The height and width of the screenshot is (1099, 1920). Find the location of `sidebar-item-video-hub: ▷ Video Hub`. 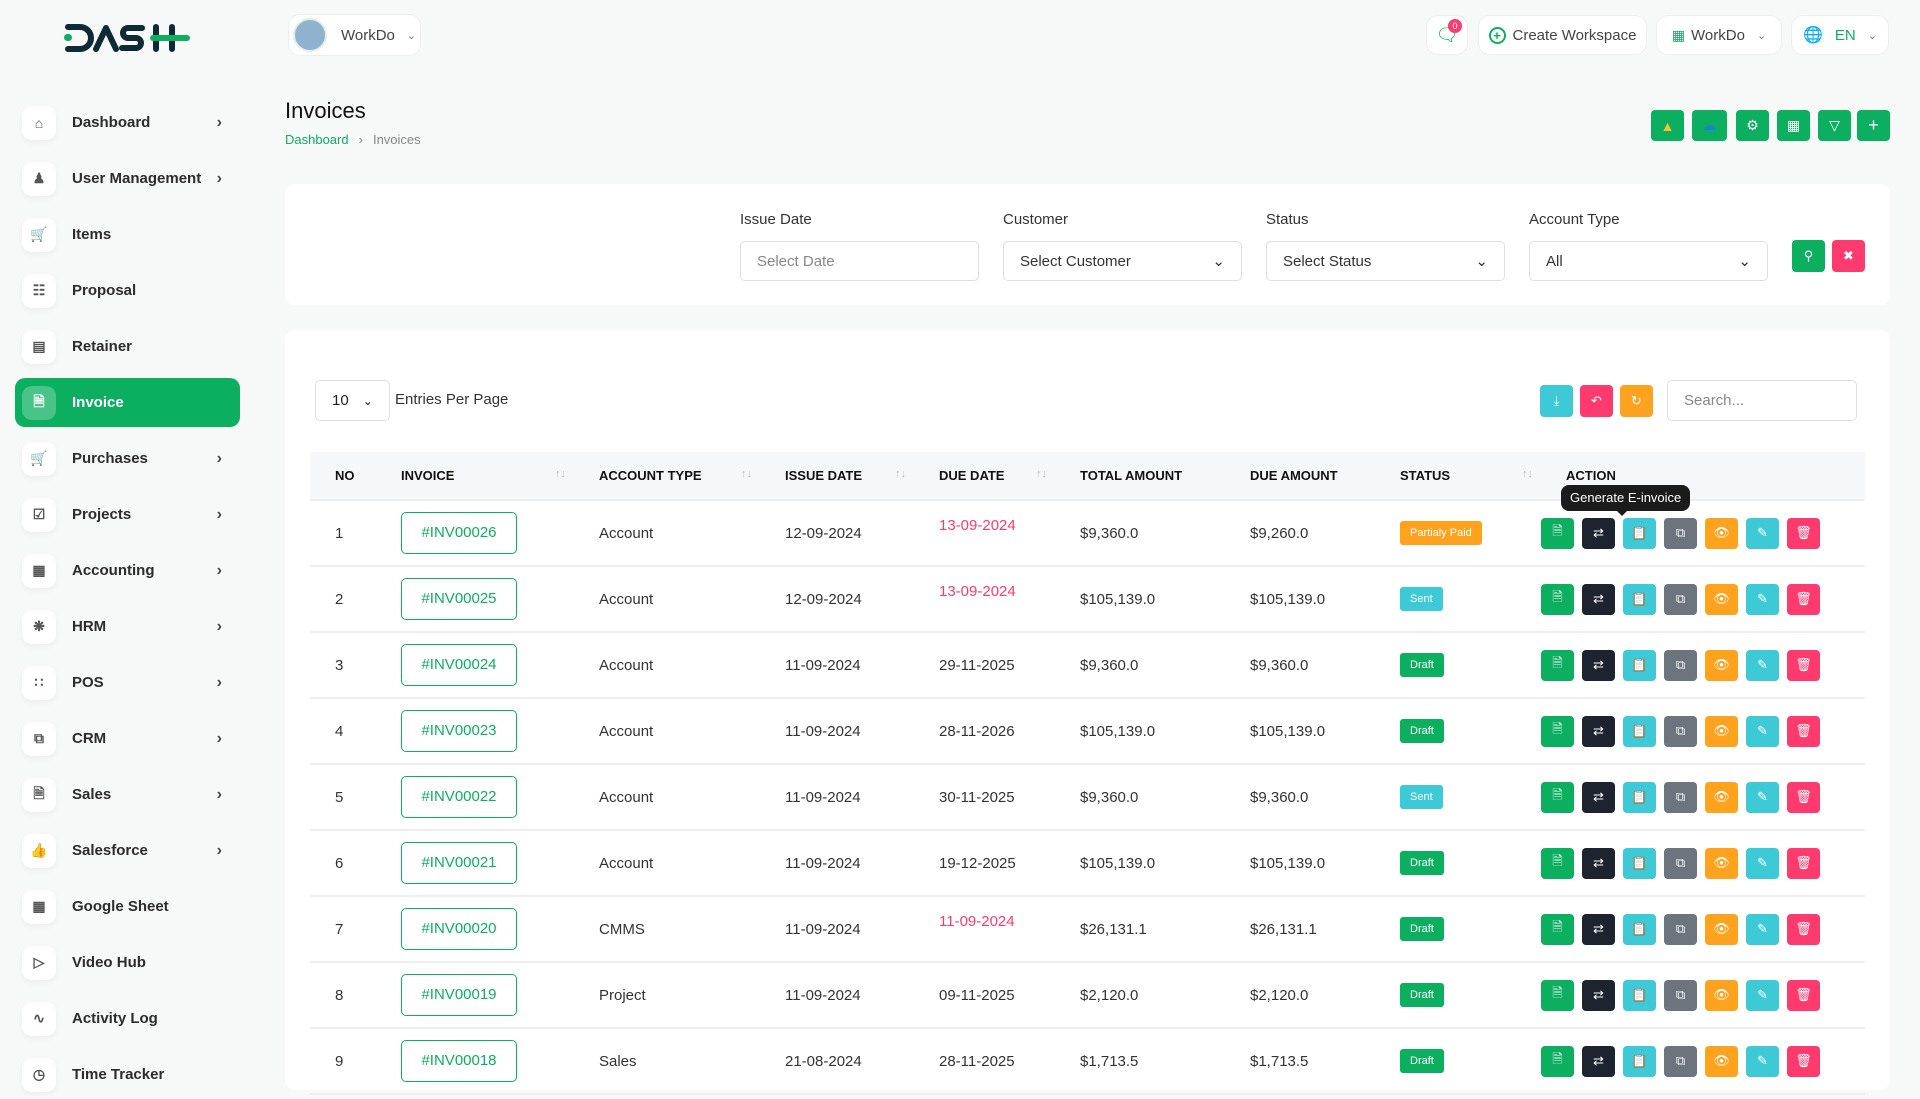

sidebar-item-video-hub: ▷ Video Hub is located at coordinates (127, 962).